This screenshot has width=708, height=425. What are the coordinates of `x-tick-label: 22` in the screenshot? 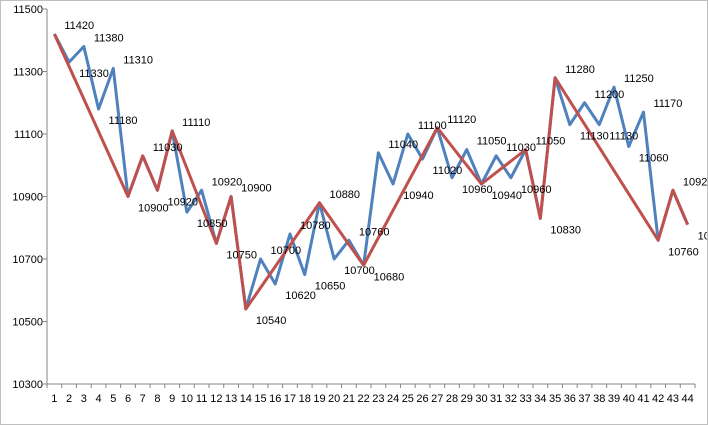 It's located at (364, 399).